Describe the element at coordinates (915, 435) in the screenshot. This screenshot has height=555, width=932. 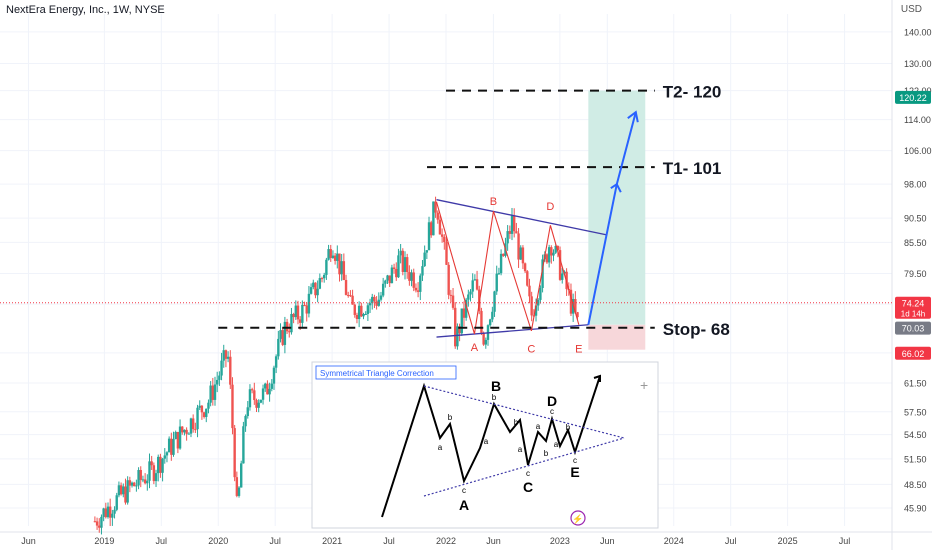
I see `y-tick-label: 54.50` at that location.